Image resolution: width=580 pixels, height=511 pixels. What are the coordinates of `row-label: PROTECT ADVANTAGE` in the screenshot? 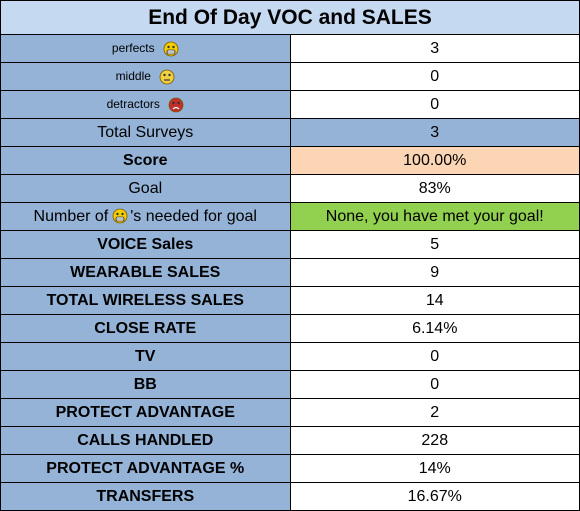 It's located at (145, 412).